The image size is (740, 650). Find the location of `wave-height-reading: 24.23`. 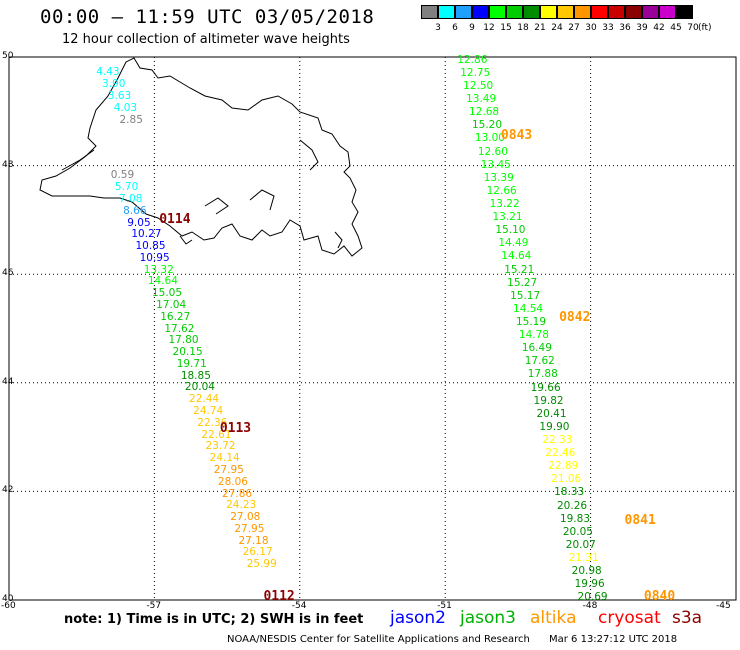

wave-height-reading: 24.23 is located at coordinates (241, 505).